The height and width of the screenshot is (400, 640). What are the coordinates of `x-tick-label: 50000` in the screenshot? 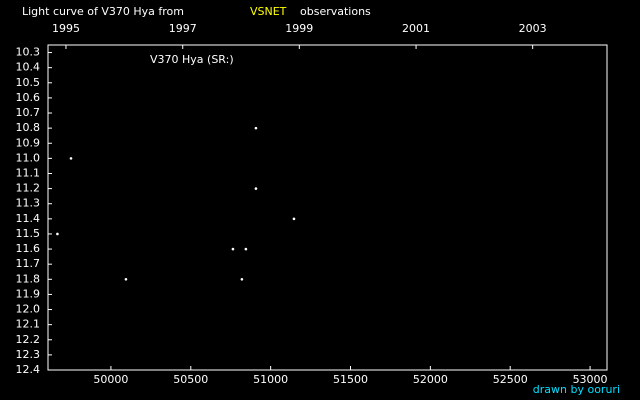 It's located at (110, 379).